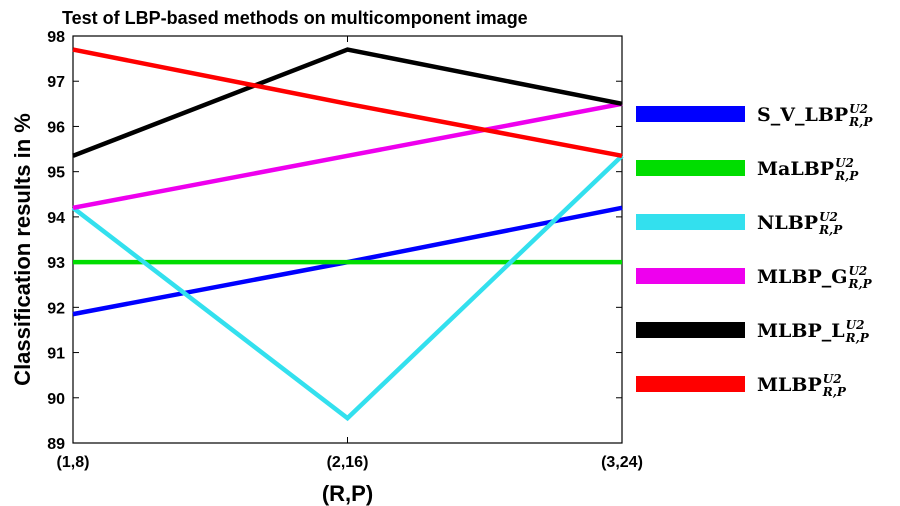  I want to click on y-tick-label: 92, so click(56, 308).